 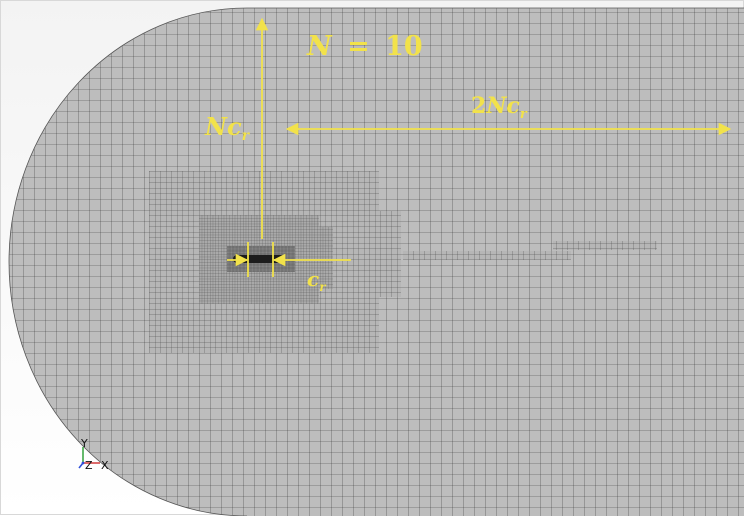 What do you see at coordinates (487, 255) in the screenshot?
I see `wake-refinement-strip` at bounding box center [487, 255].